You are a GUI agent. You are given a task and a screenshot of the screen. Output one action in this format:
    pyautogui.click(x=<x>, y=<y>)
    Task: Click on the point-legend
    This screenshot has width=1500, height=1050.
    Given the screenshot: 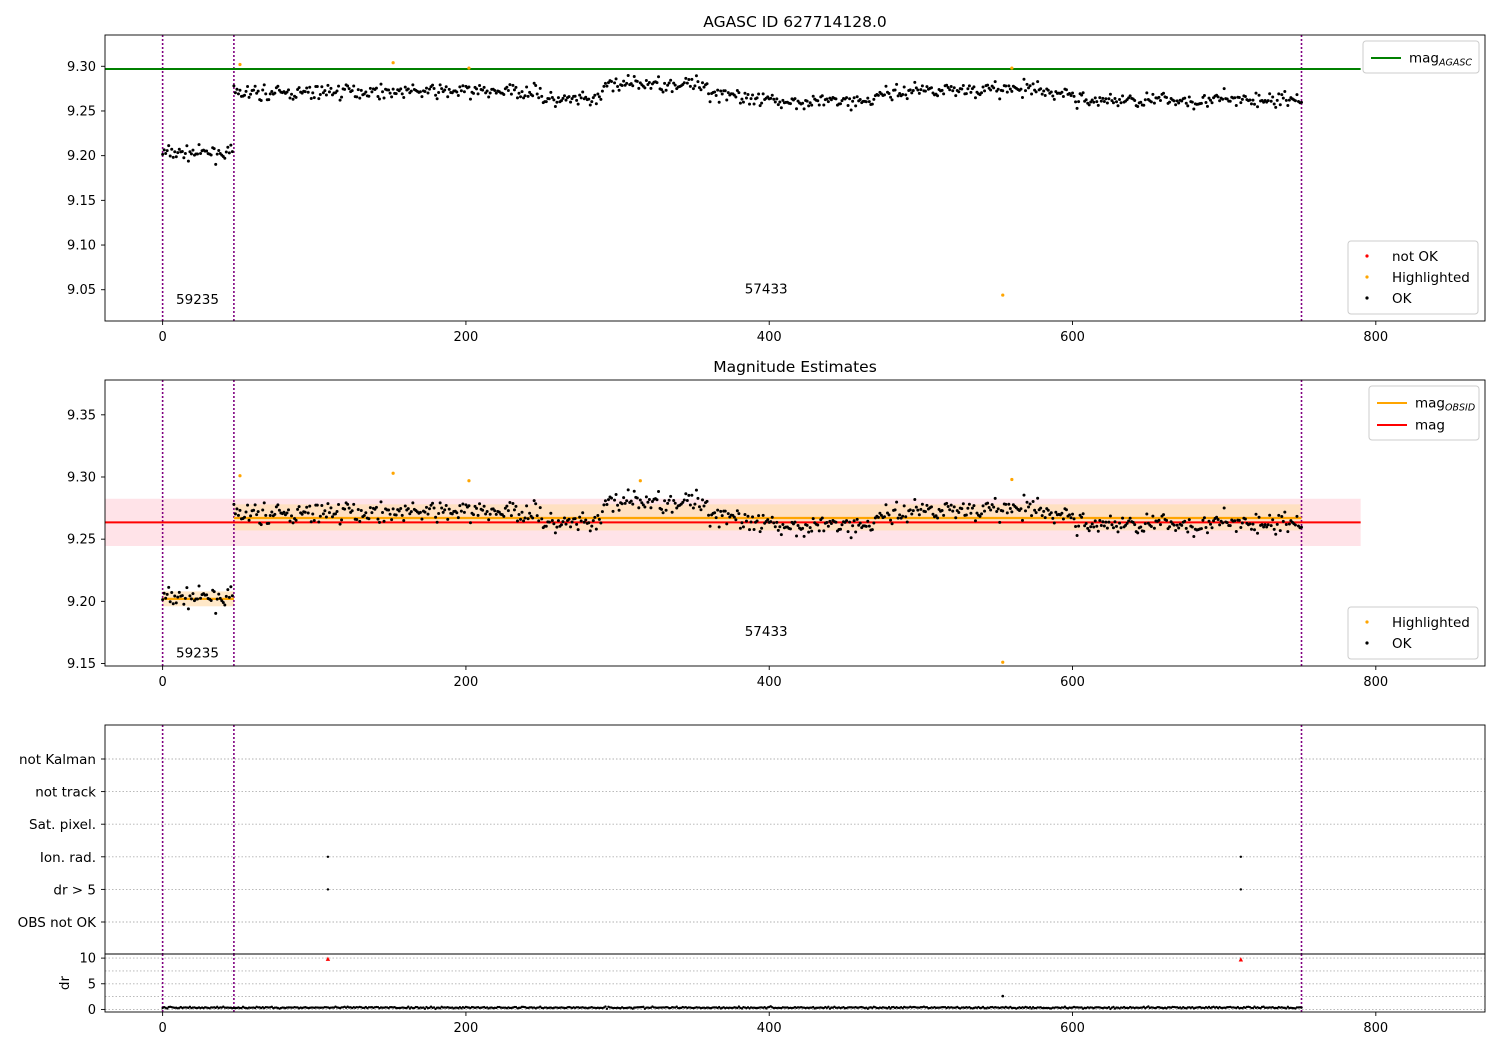 What is the action you would take?
    pyautogui.click(x=1413, y=633)
    